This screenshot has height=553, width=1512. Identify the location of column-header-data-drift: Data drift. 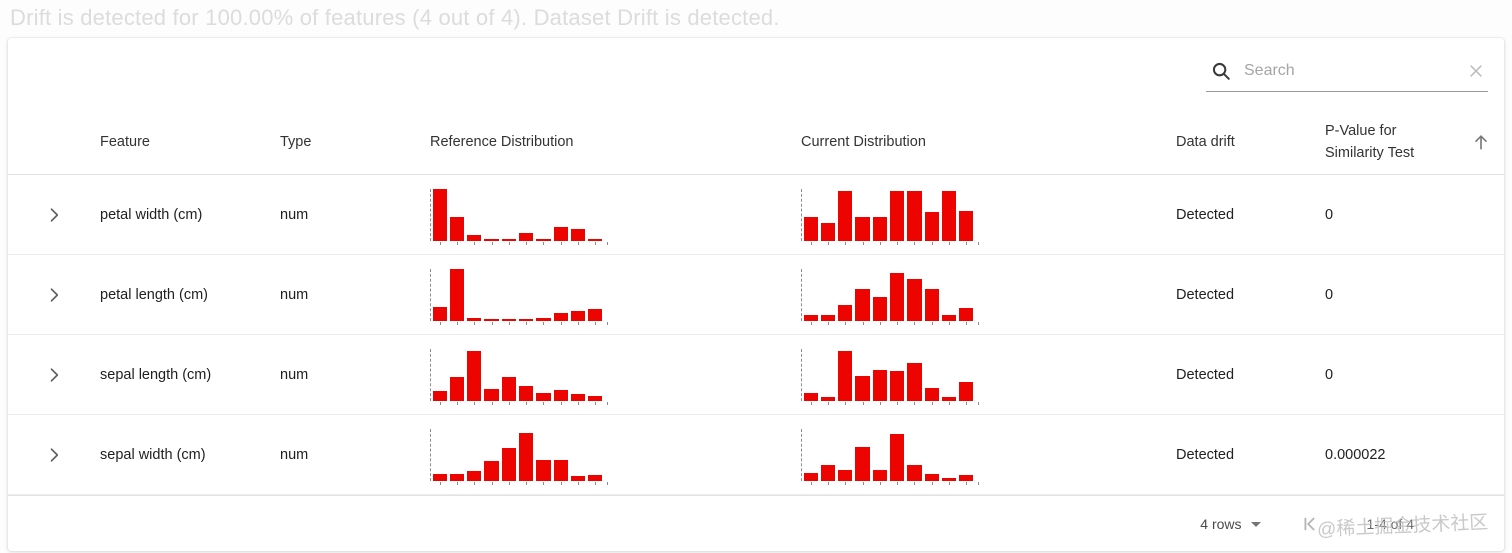
(1205, 142).